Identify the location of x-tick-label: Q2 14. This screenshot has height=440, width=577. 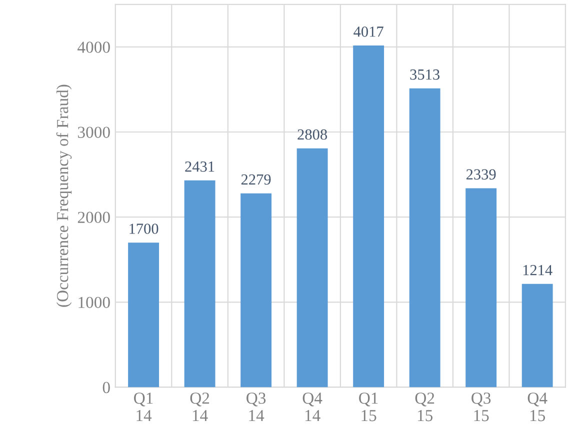
(200, 407).